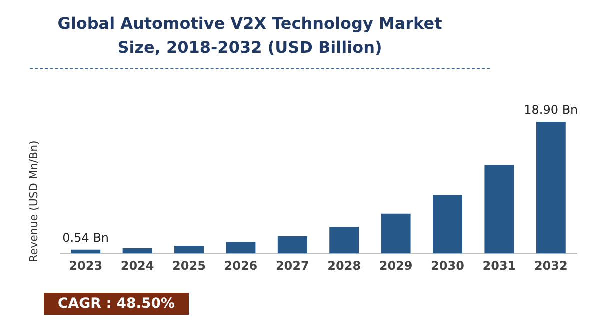  What do you see at coordinates (499, 265) in the screenshot?
I see `x-tick-label: 2031` at bounding box center [499, 265].